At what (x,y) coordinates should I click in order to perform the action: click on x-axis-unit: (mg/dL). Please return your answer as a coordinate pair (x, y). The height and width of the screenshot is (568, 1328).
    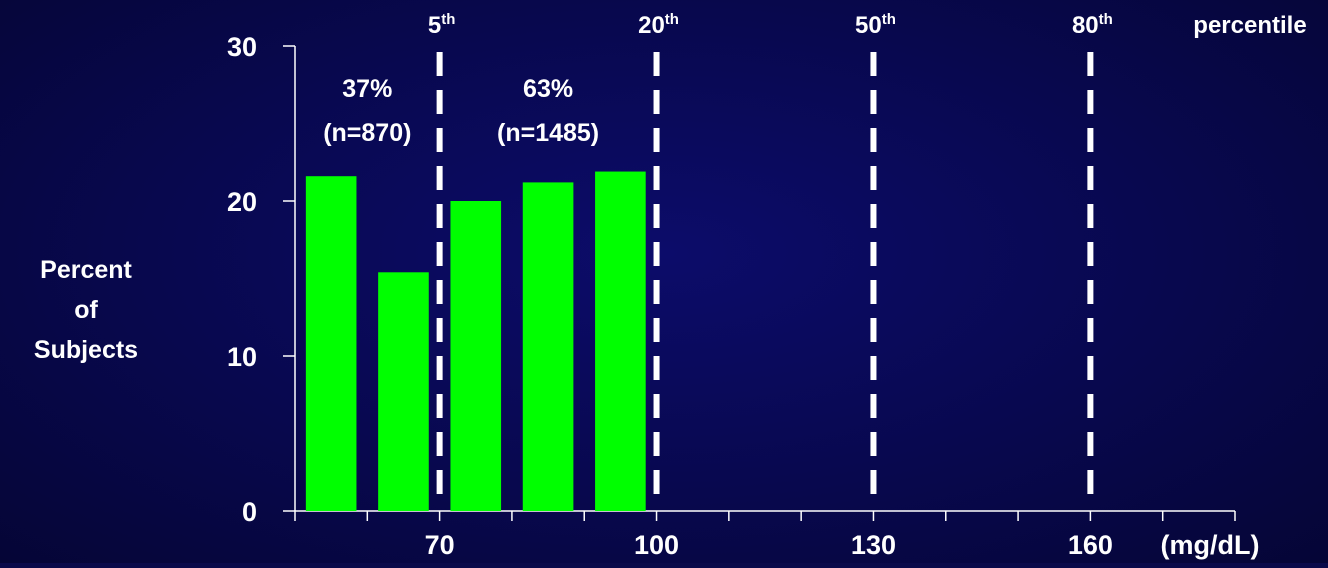
    Looking at the image, I should click on (1210, 545).